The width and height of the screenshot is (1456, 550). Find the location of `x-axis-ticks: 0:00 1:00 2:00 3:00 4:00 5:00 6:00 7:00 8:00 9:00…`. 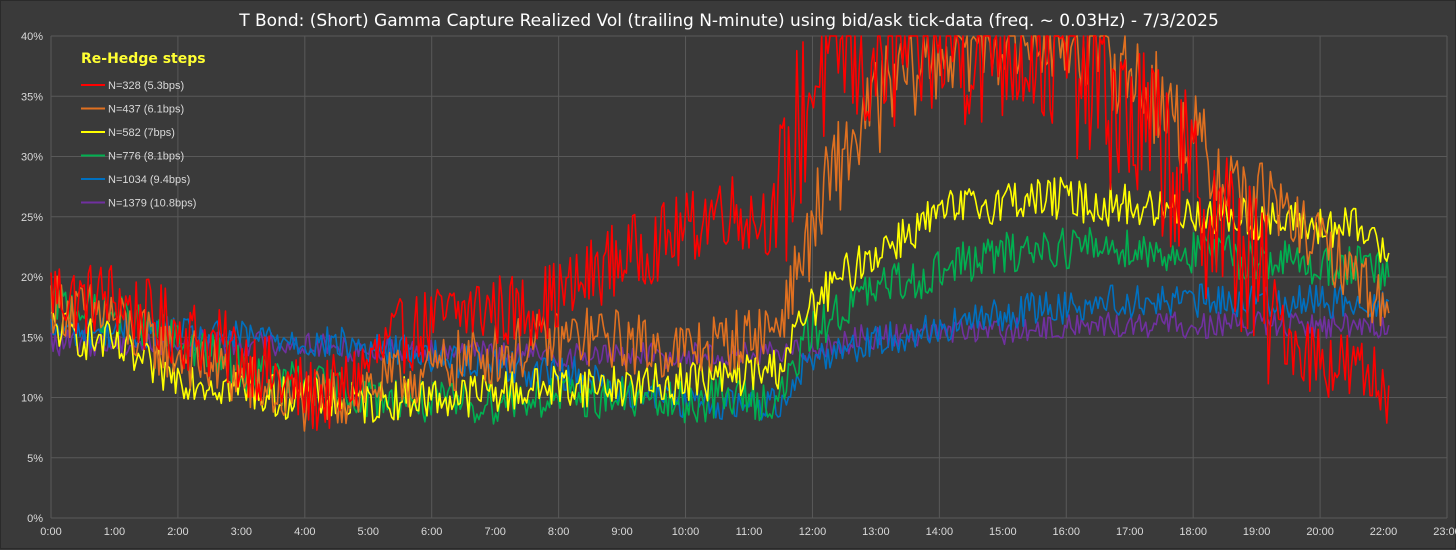

x-axis-ticks: 0:00 1:00 2:00 3:00 4:00 5:00 6:00 7:00 8:00 9:00… is located at coordinates (748, 532).